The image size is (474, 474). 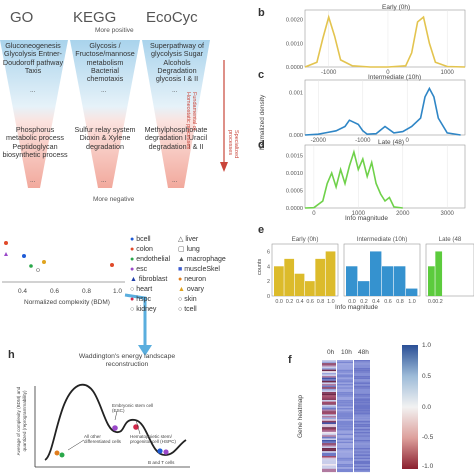 I want to click on legend-label: lung, so click(x=193, y=249).